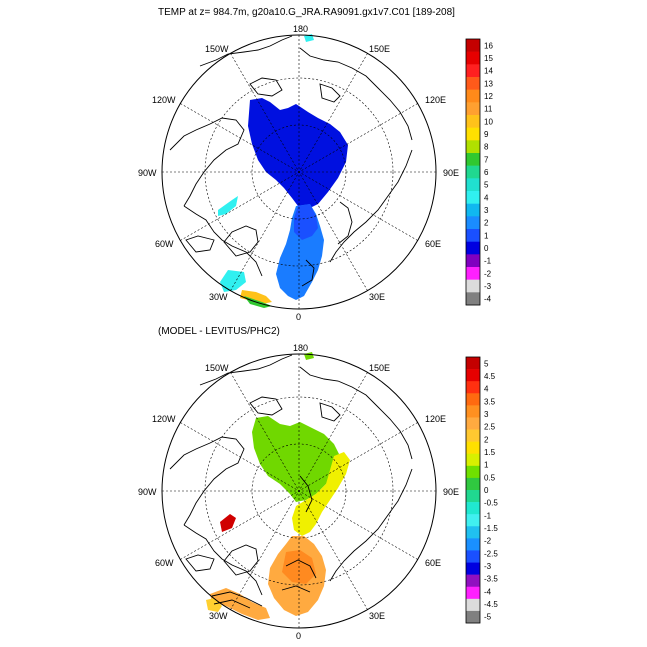 This screenshot has width=647, height=647. I want to click on top-colorbar-tick-label: 12, so click(488, 96).